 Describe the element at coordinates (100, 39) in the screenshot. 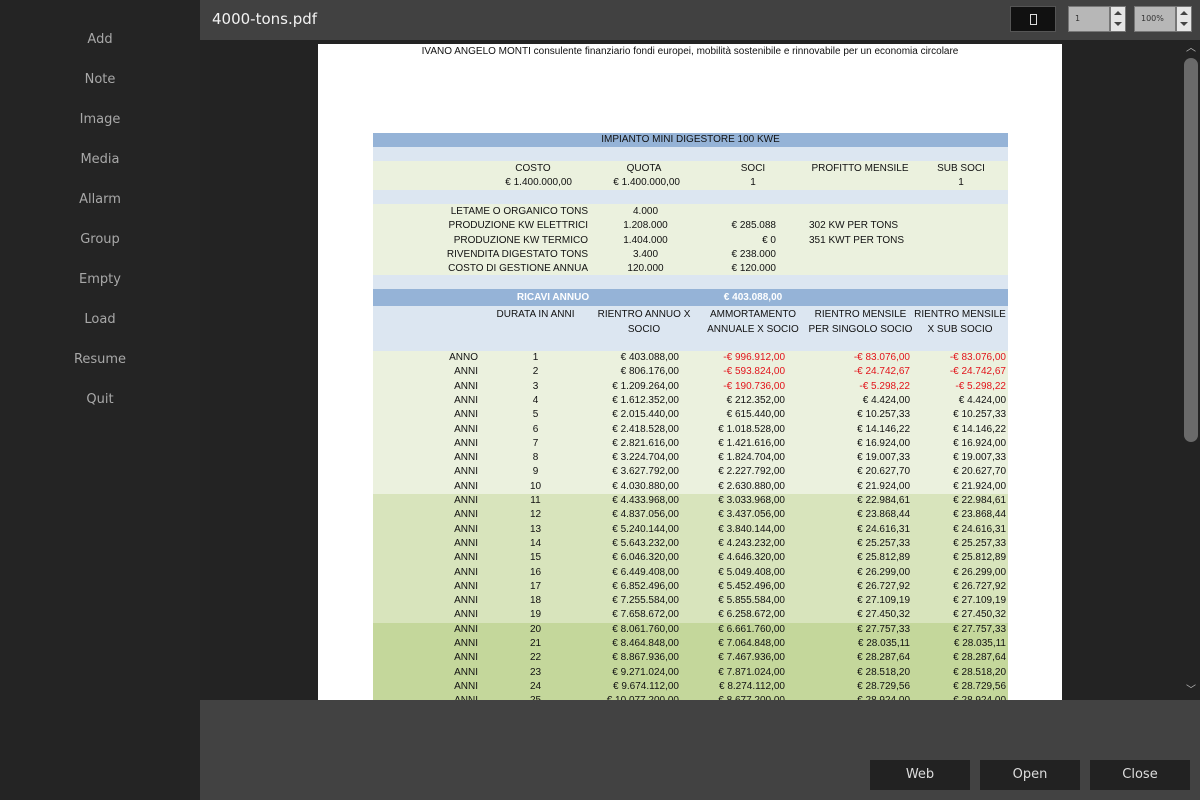

I see `sidebar-item-add: Add` at that location.